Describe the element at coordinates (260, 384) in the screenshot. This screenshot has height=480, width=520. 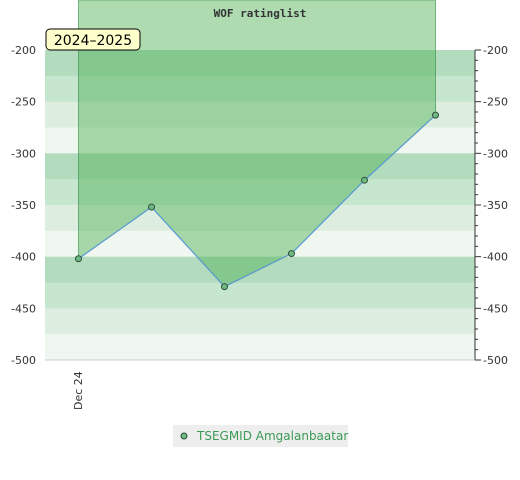
I see `x-axis: Dec 24` at that location.